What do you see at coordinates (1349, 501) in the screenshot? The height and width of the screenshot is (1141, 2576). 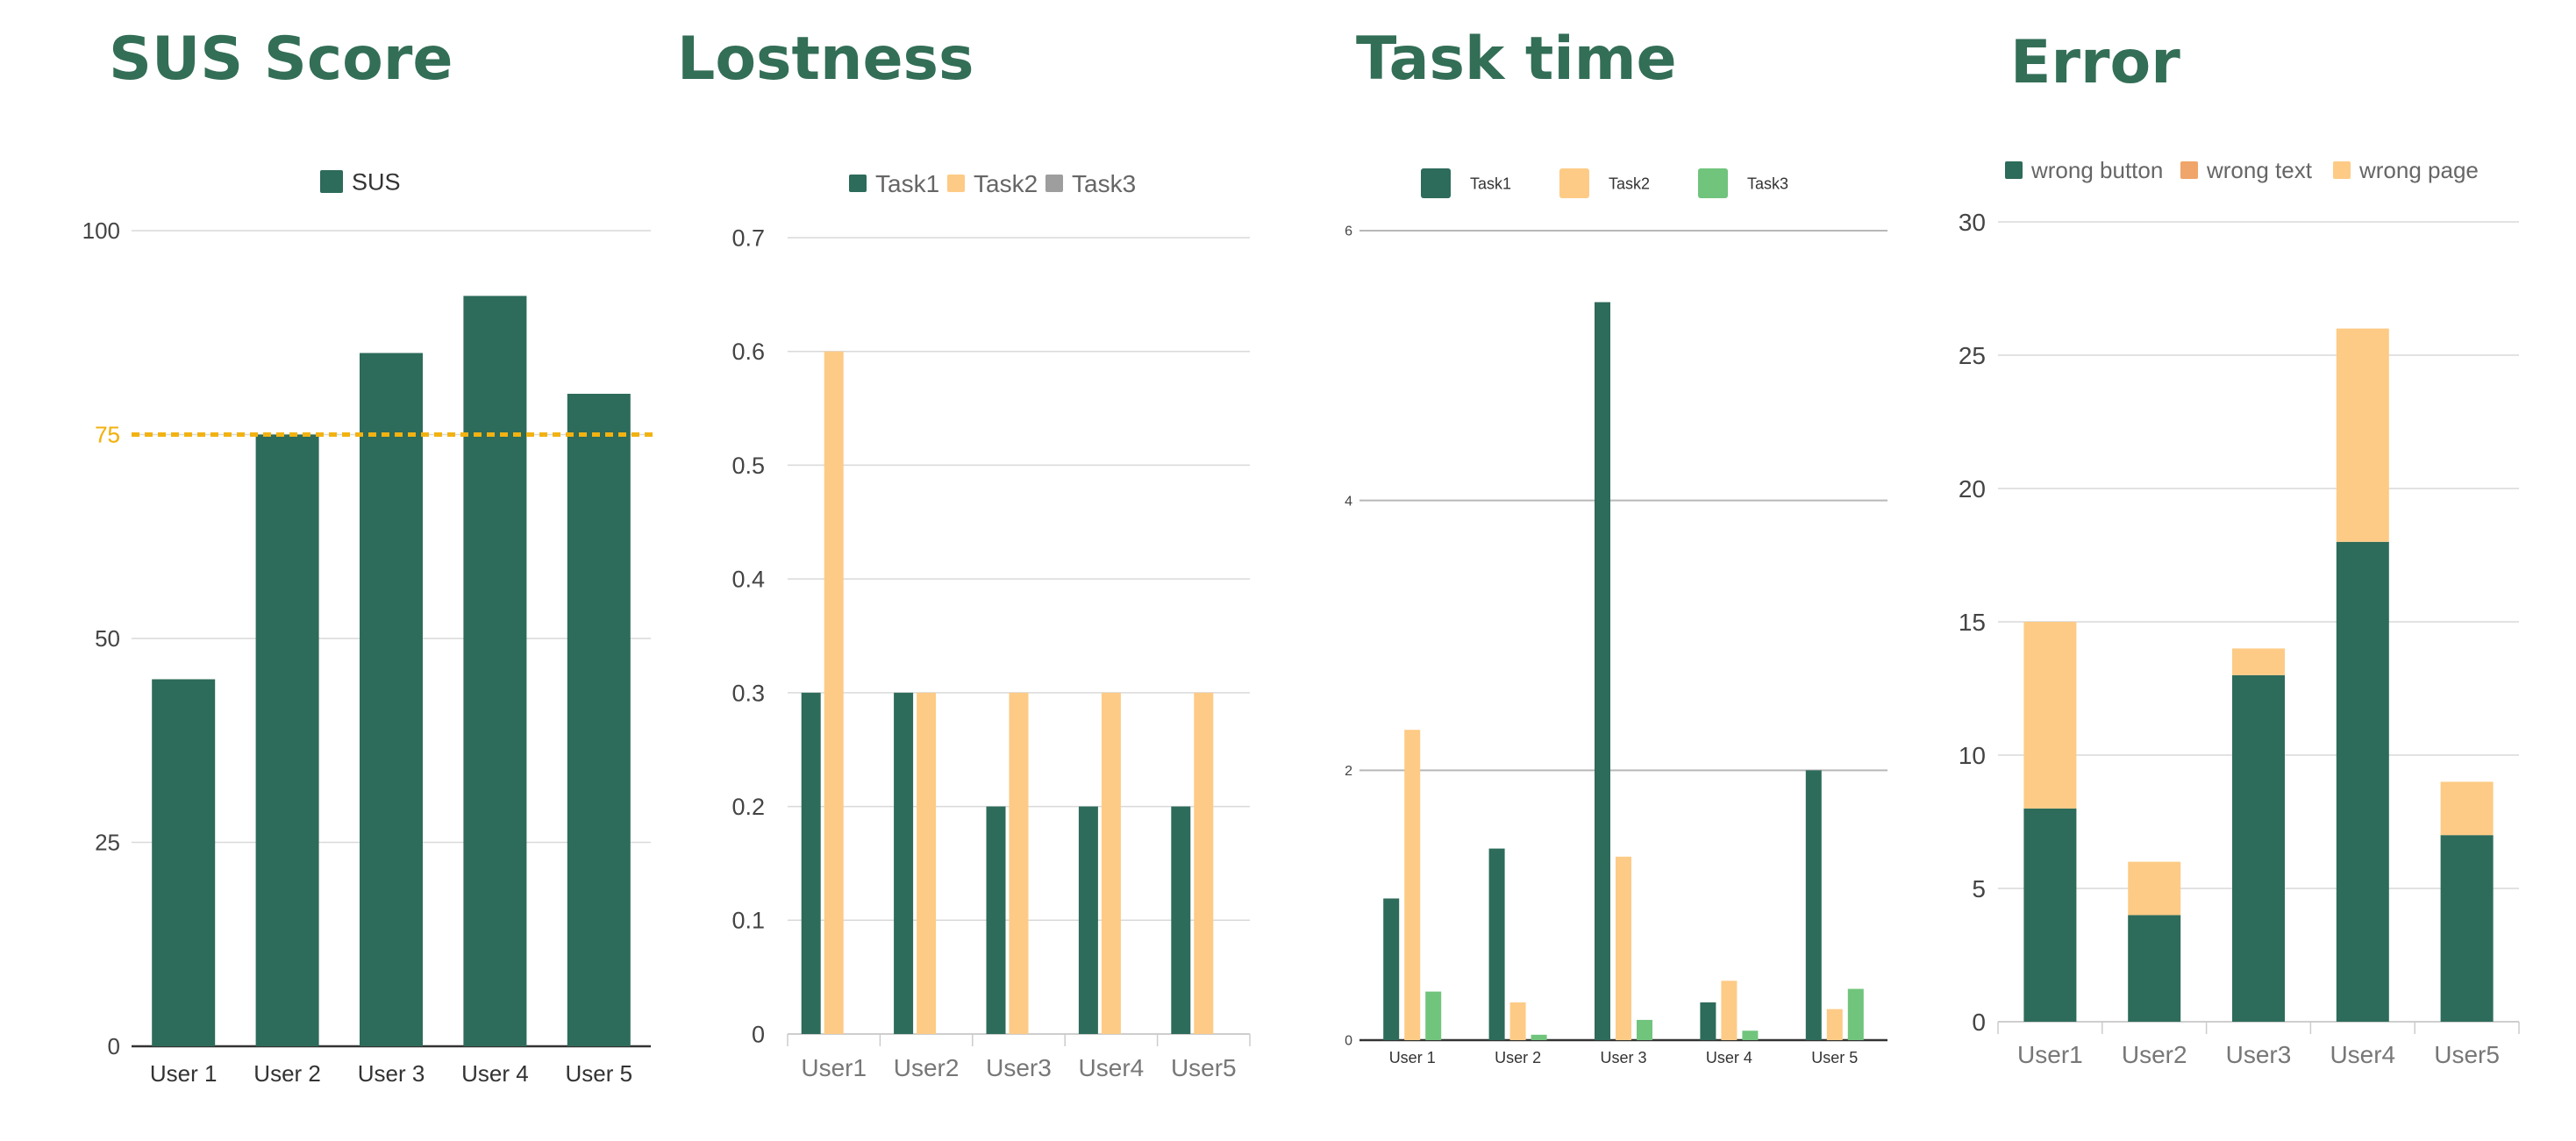 I see `y-tick-label: 4` at bounding box center [1349, 501].